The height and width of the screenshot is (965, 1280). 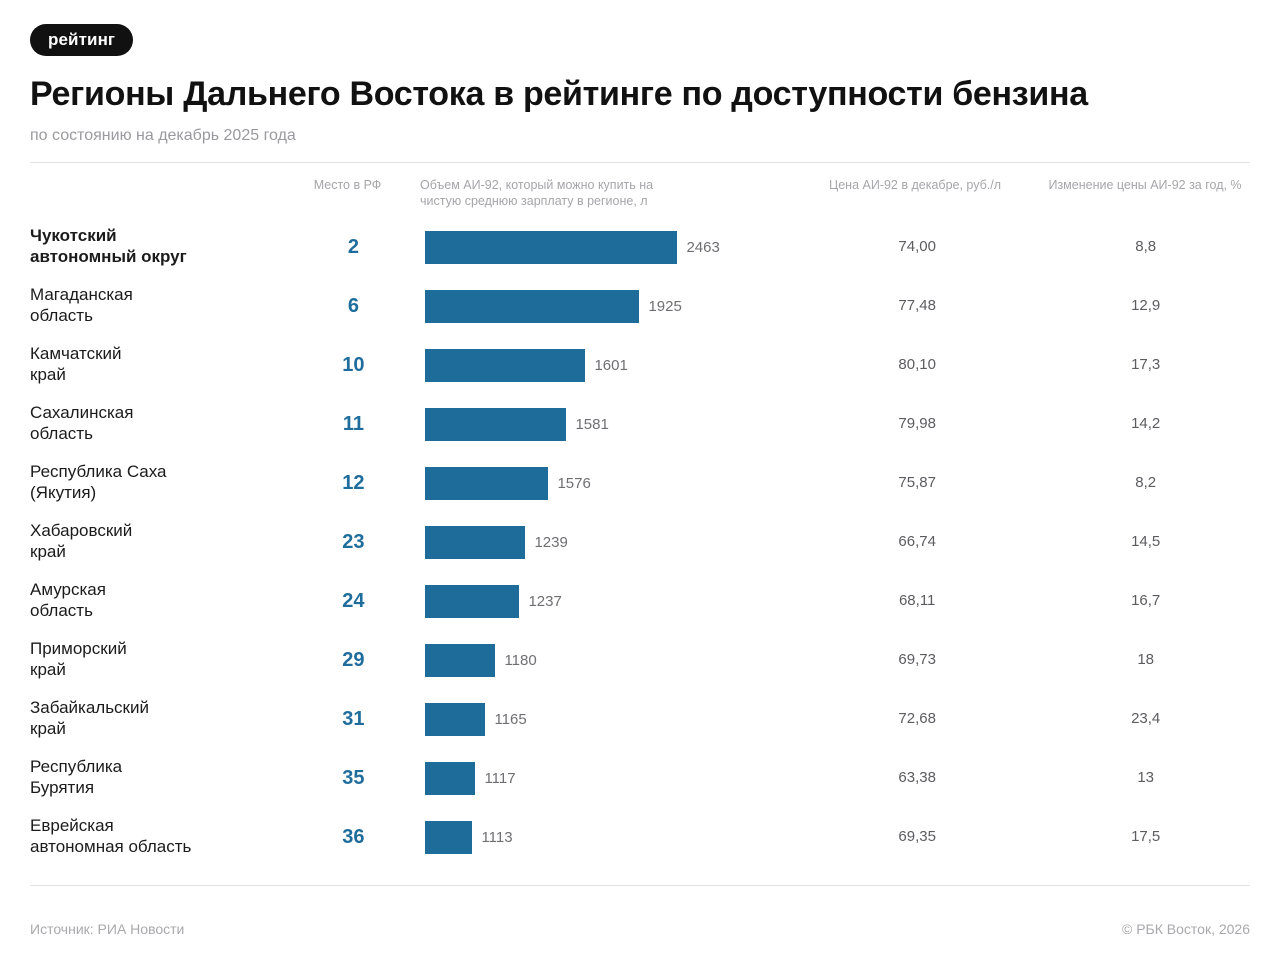 I want to click on price-value: 69,35, so click(x=917, y=837).